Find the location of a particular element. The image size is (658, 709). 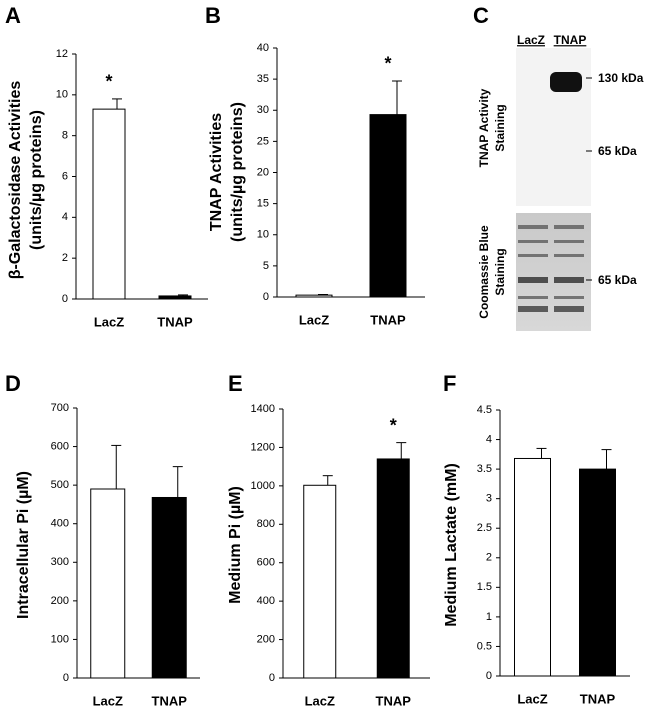

y-tick-label: 35 is located at coordinates (263, 79).